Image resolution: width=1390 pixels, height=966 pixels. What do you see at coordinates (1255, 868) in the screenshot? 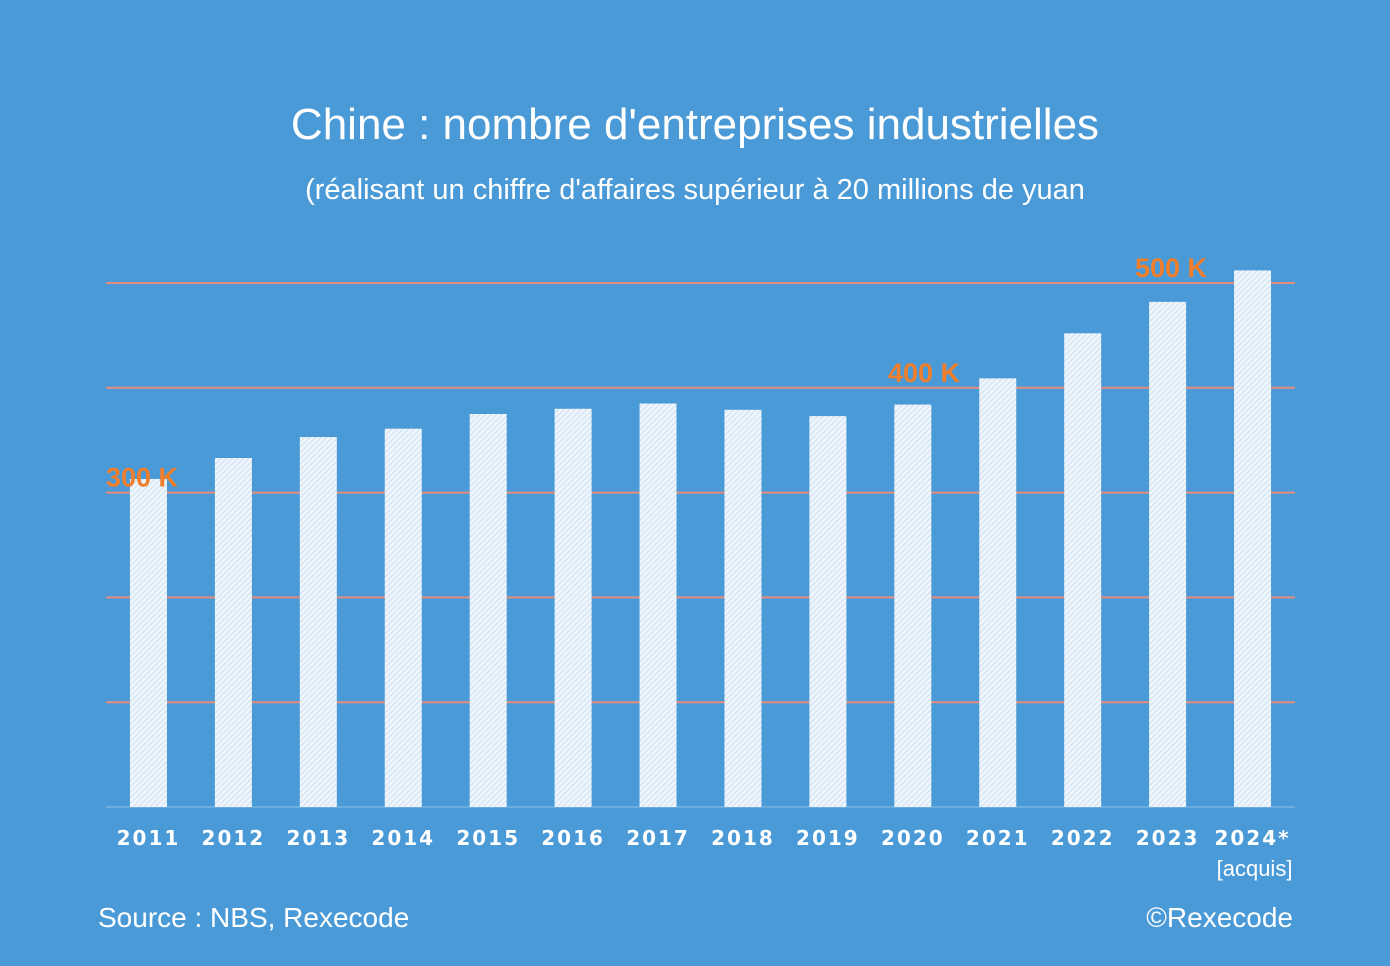
I see `tick-note: [acquis]` at bounding box center [1255, 868].